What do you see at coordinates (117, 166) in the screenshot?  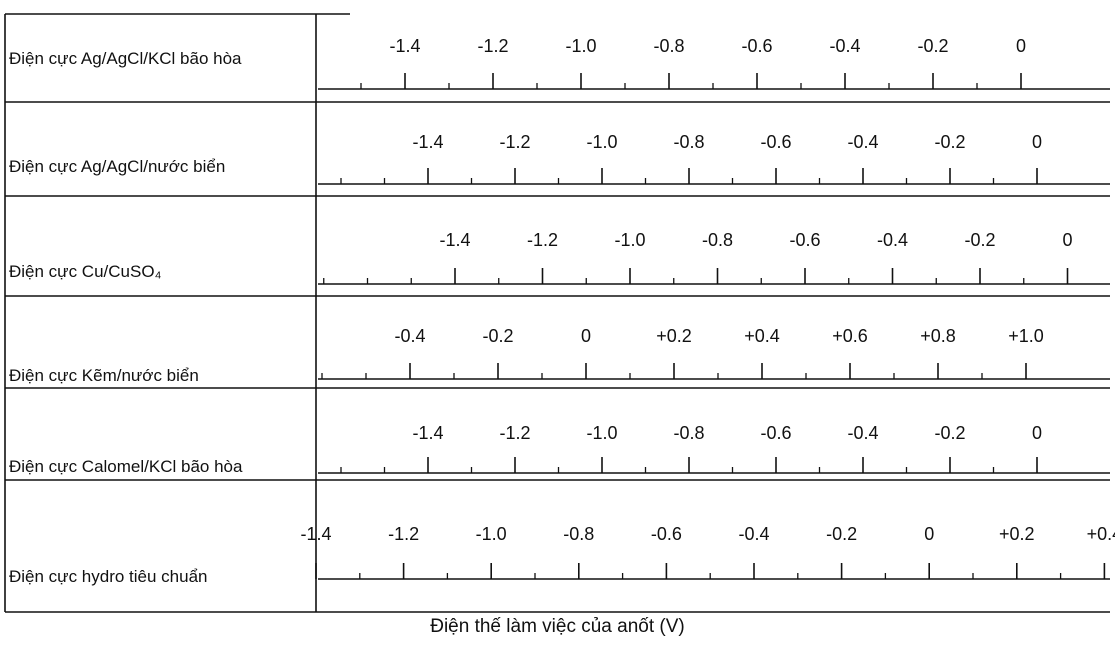 I see `row-label-ag-agcl-seawater: Điện cực Ag/AgCl/nước biển` at bounding box center [117, 166].